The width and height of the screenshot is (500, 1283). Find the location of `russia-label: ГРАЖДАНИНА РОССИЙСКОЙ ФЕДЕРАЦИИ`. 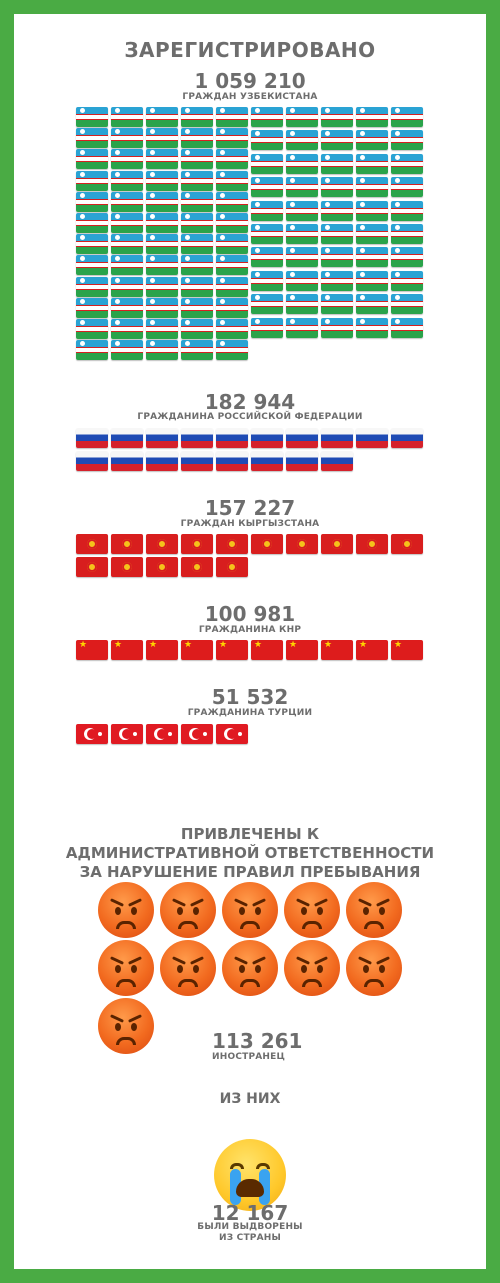

russia-label: ГРАЖДАНИНА РОССИЙСКОЙ ФЕДЕРАЦИИ is located at coordinates (250, 417).